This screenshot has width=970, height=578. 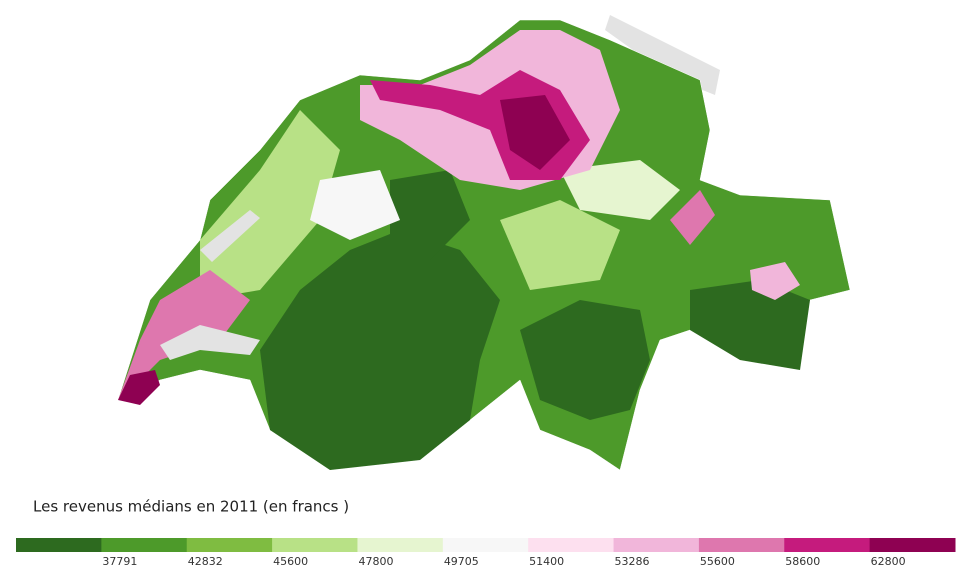 I want to click on legend-label: 53286, so click(x=632, y=561).